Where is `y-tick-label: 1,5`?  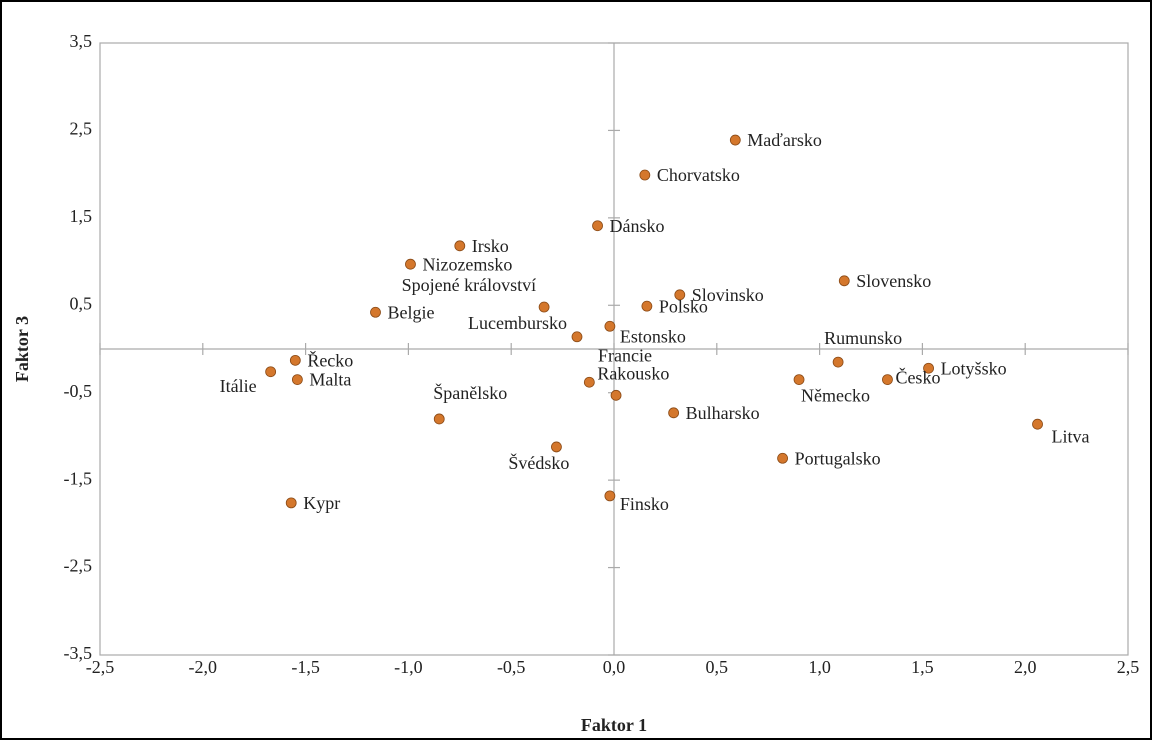
y-tick-label: 1,5 is located at coordinates (81, 216).